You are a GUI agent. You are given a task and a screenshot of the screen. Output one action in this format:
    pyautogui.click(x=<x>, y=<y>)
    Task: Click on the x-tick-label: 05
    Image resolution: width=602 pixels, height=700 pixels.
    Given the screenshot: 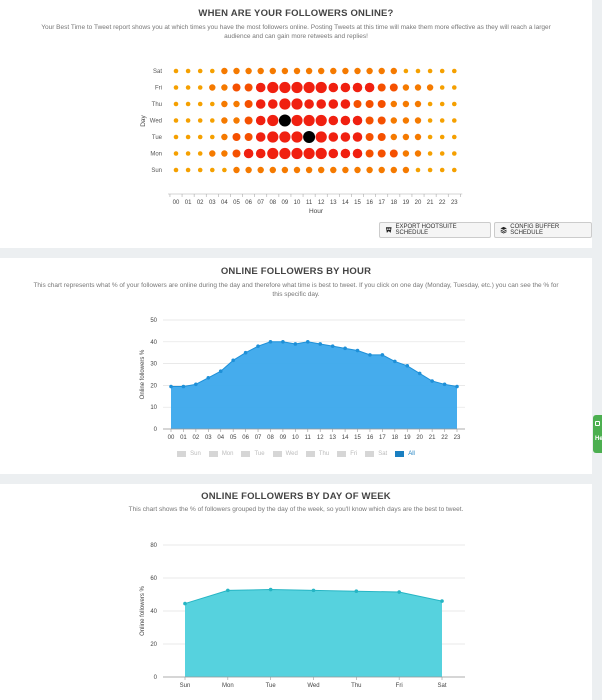 What is the action you would take?
    pyautogui.click(x=233, y=438)
    